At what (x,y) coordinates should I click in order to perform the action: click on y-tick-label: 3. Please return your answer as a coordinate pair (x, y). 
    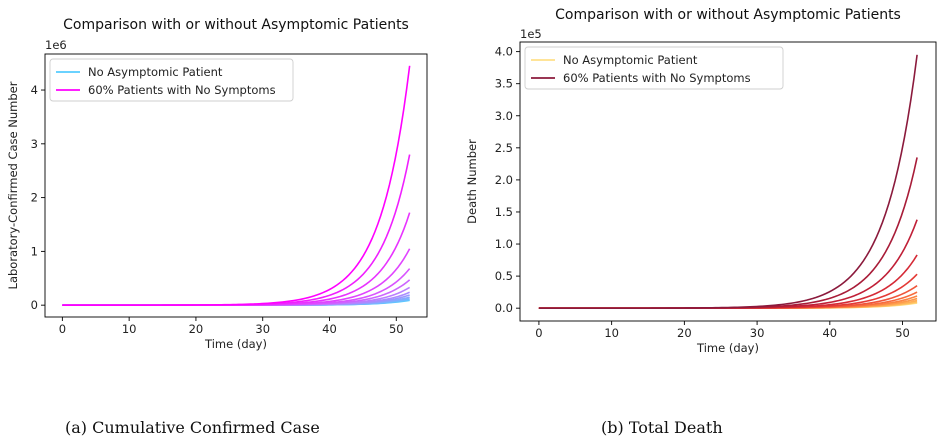
    Looking at the image, I should click on (34, 144).